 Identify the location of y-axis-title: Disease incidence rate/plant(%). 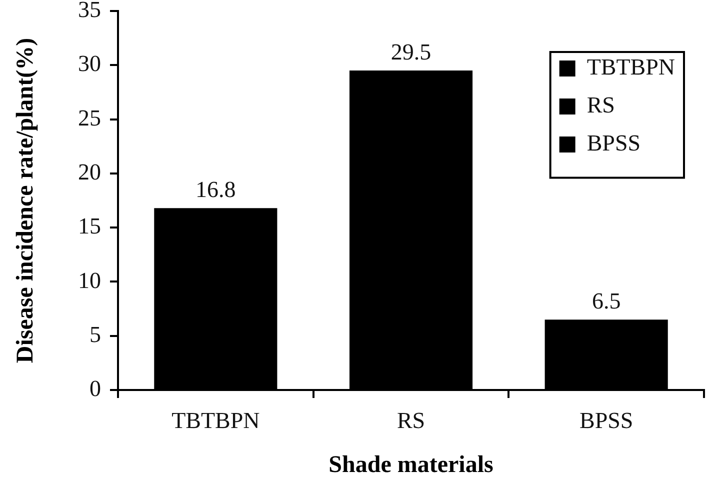
(25, 201).